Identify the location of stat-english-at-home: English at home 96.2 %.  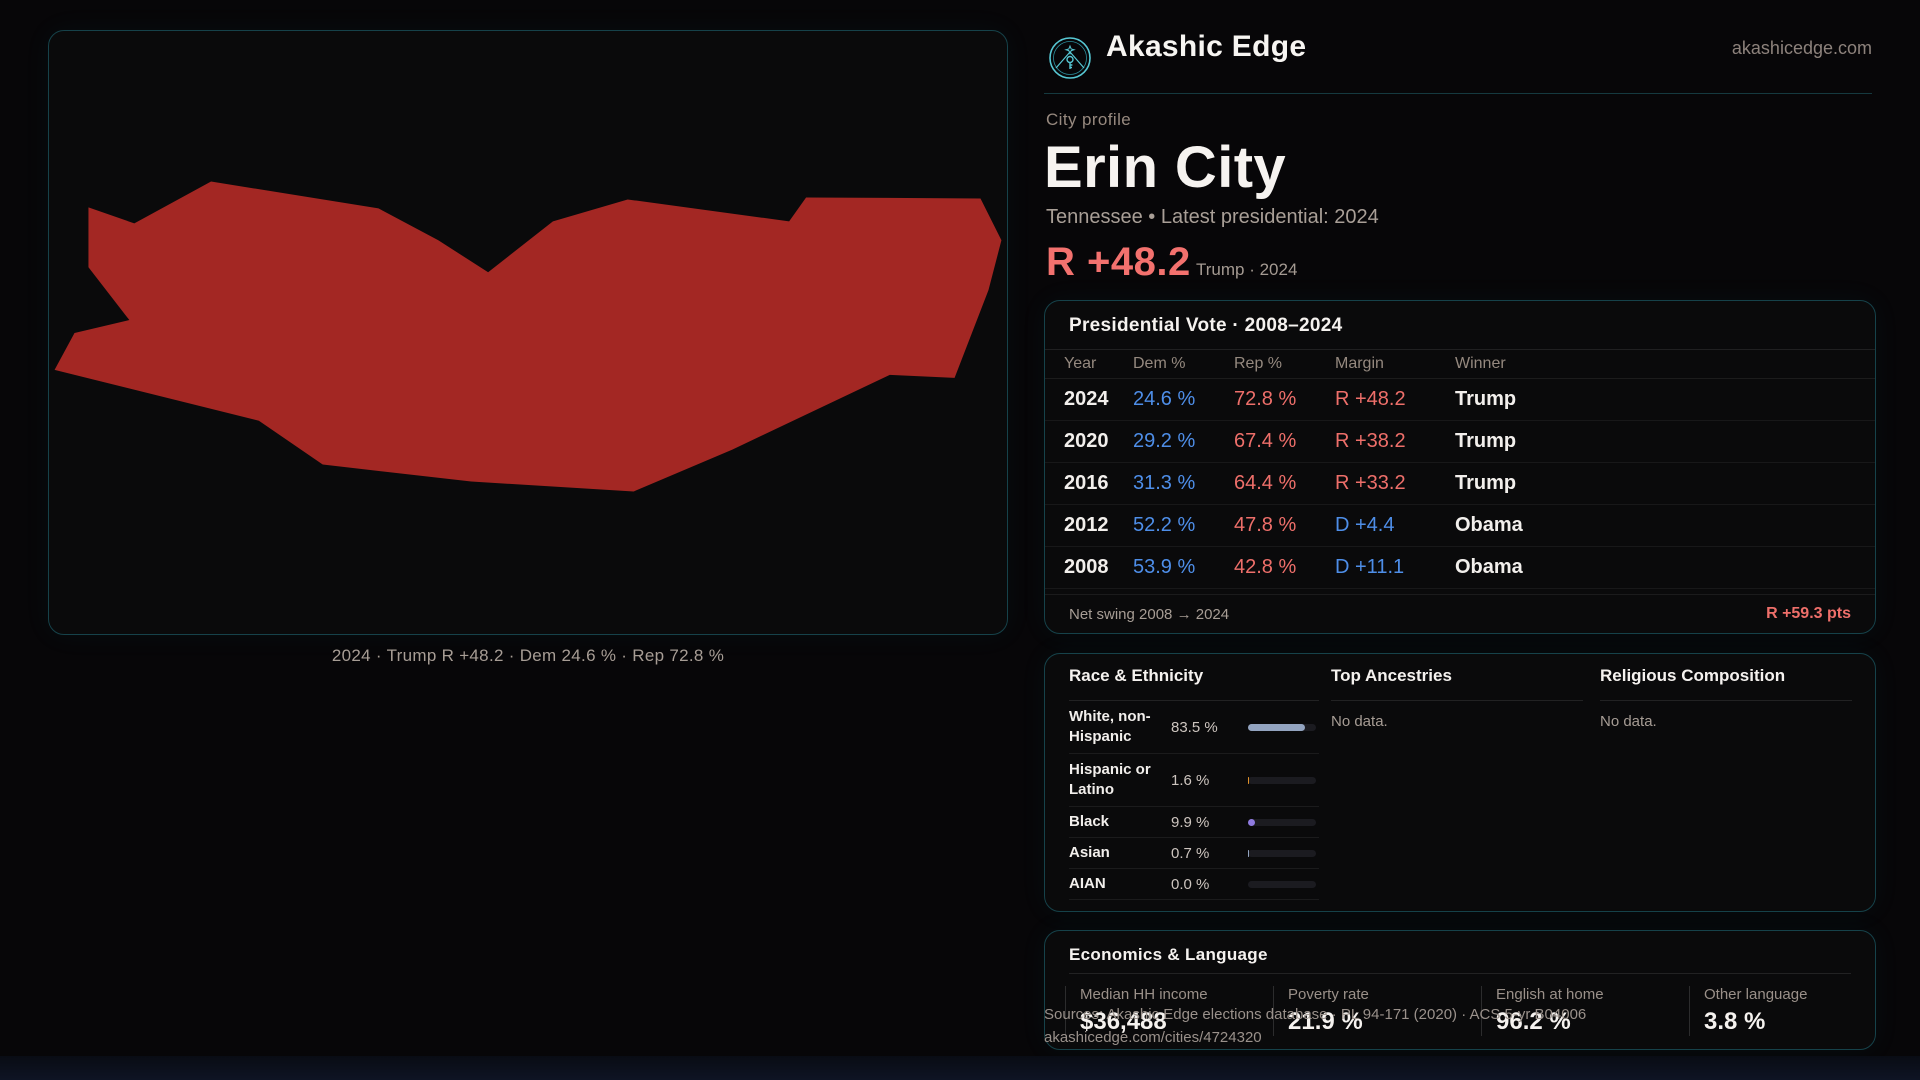
(1585, 1011).